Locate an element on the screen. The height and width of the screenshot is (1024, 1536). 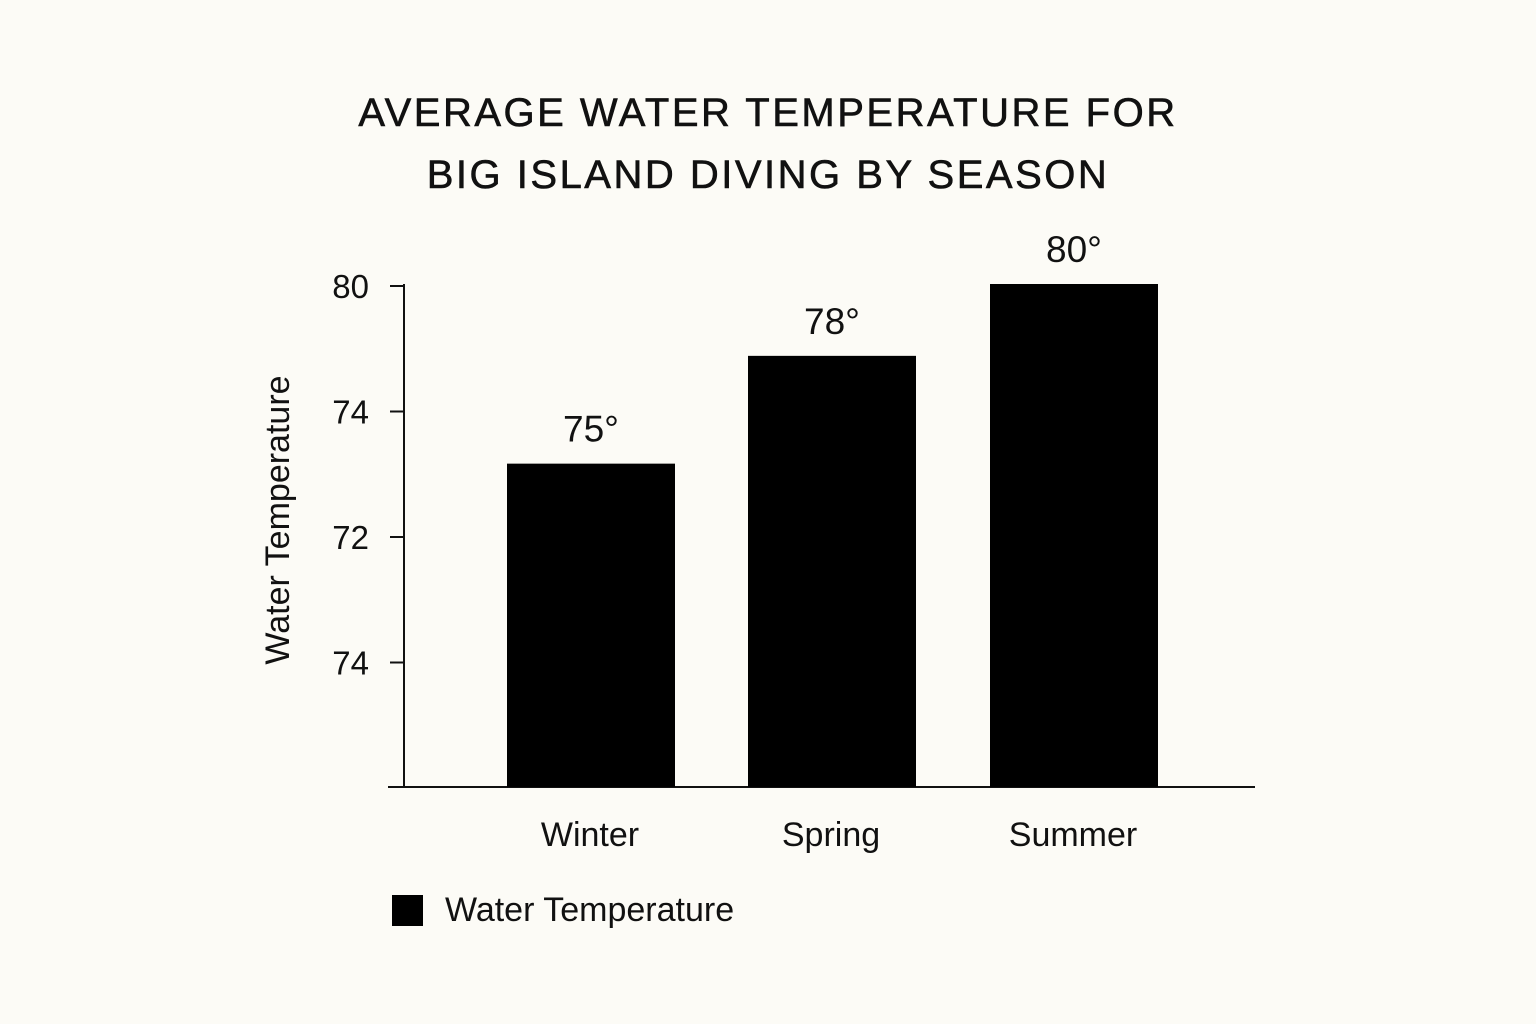
data-label: 80° is located at coordinates (1074, 249).